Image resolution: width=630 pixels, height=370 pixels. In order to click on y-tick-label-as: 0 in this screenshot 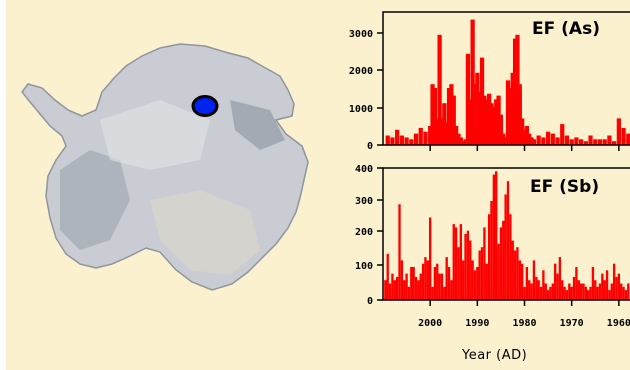, I will do `click(370, 146)`.